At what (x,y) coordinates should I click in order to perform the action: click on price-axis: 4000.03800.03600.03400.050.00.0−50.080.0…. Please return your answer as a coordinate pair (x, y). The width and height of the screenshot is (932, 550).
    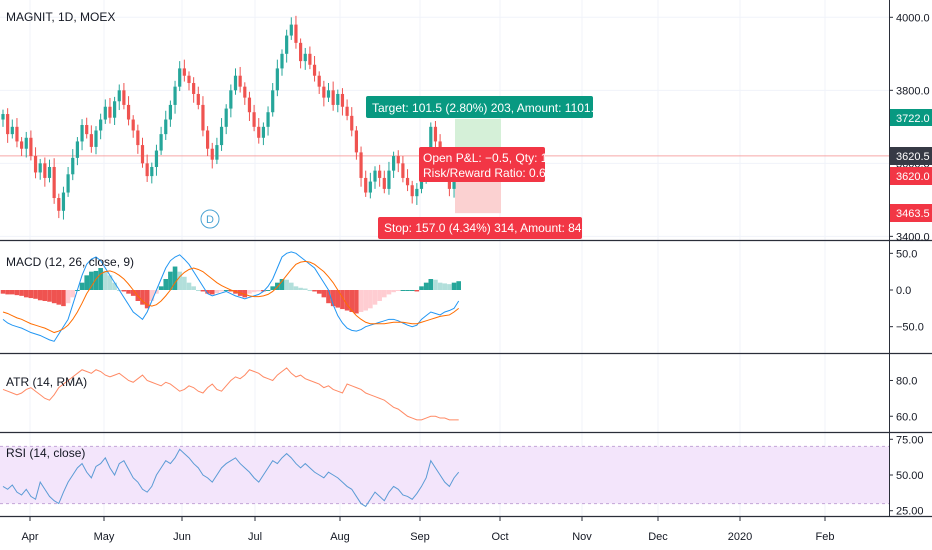
    Looking at the image, I should click on (909, 265).